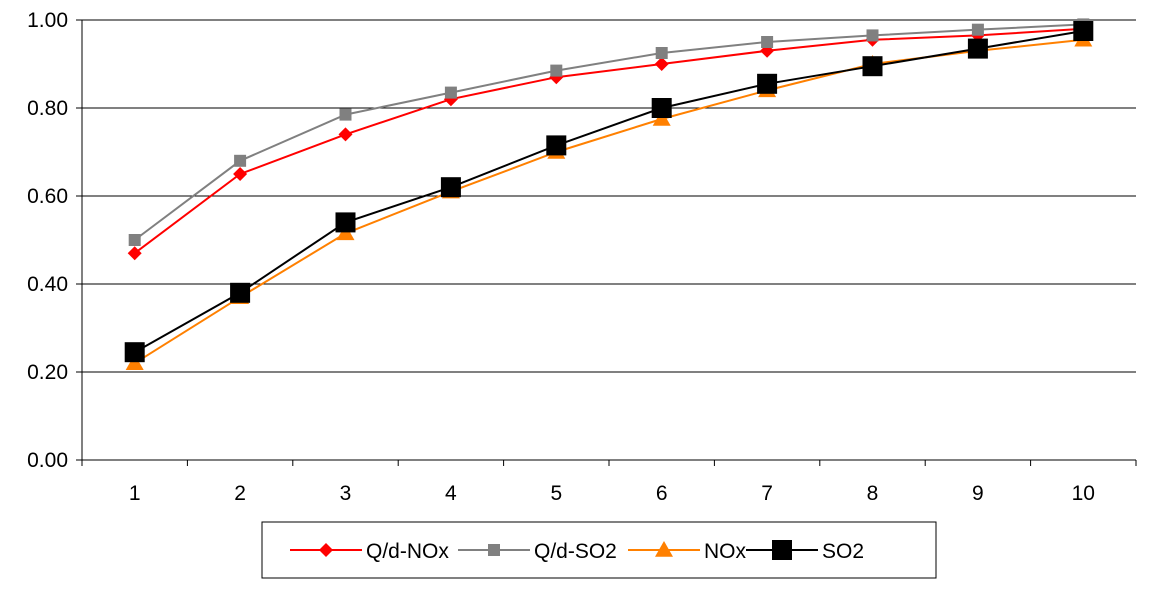 The image size is (1153, 609). Describe the element at coordinates (47, 20) in the screenshot. I see `y-tick-label: 1.00` at that location.